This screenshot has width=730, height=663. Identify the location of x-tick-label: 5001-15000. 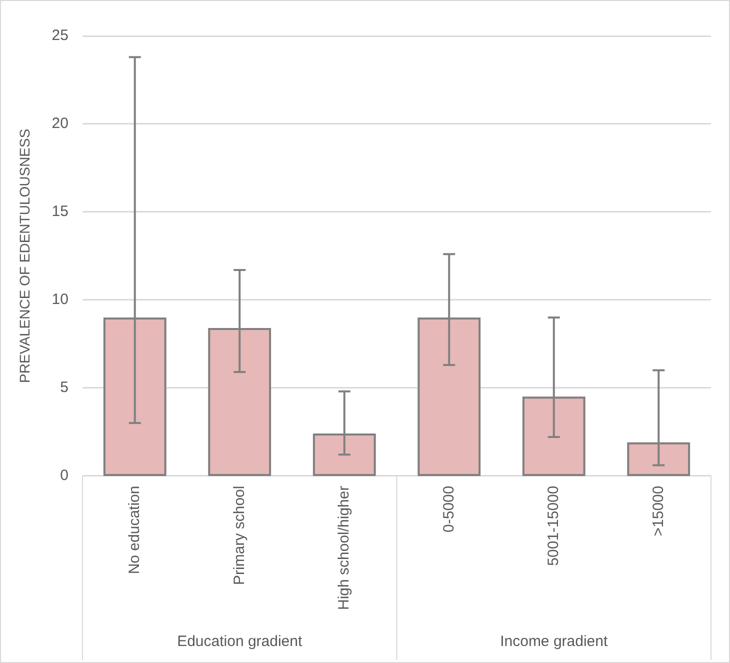
(553, 526).